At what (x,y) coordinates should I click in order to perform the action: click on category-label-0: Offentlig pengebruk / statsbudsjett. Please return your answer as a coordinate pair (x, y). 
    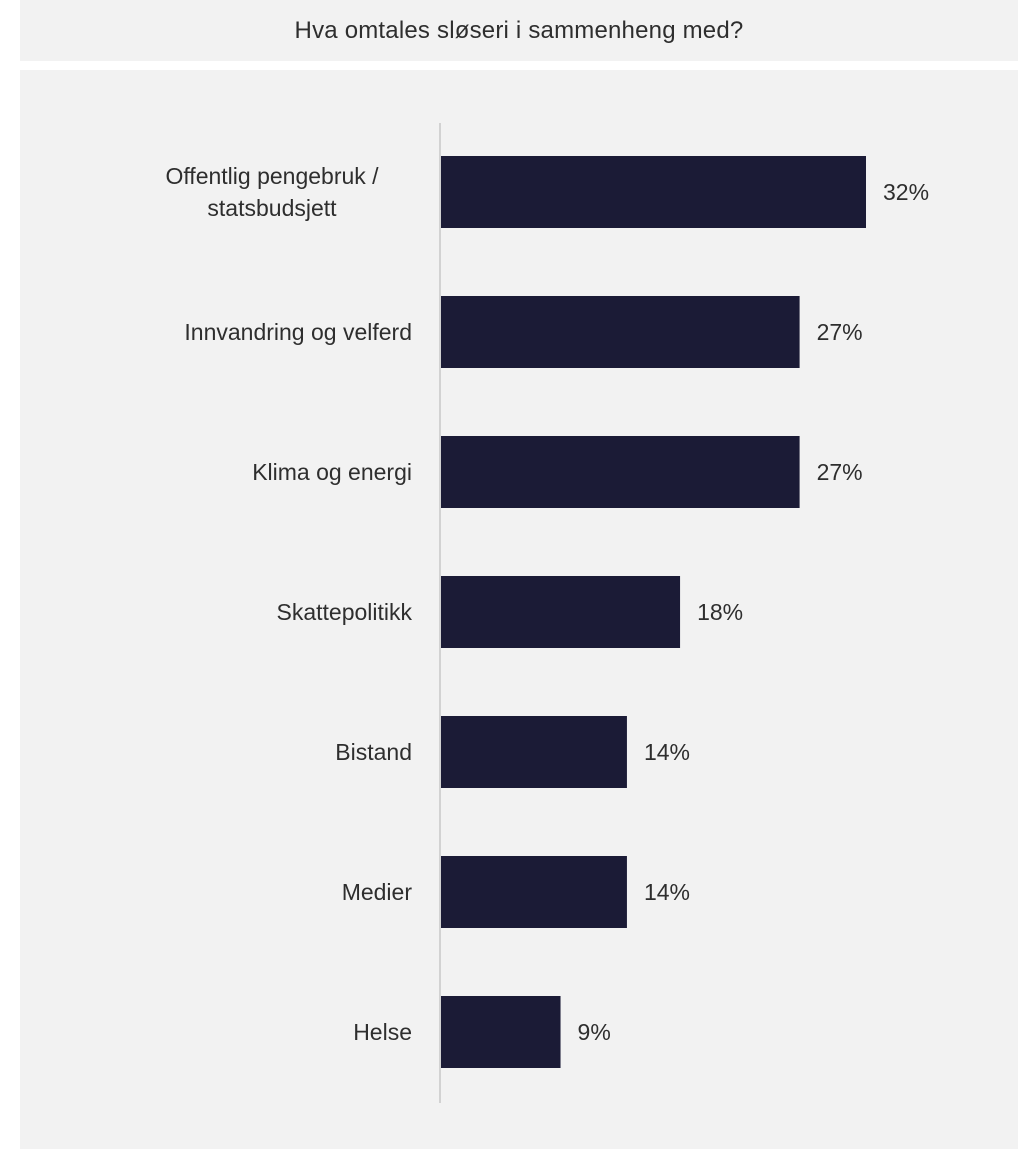
    Looking at the image, I should click on (272, 192).